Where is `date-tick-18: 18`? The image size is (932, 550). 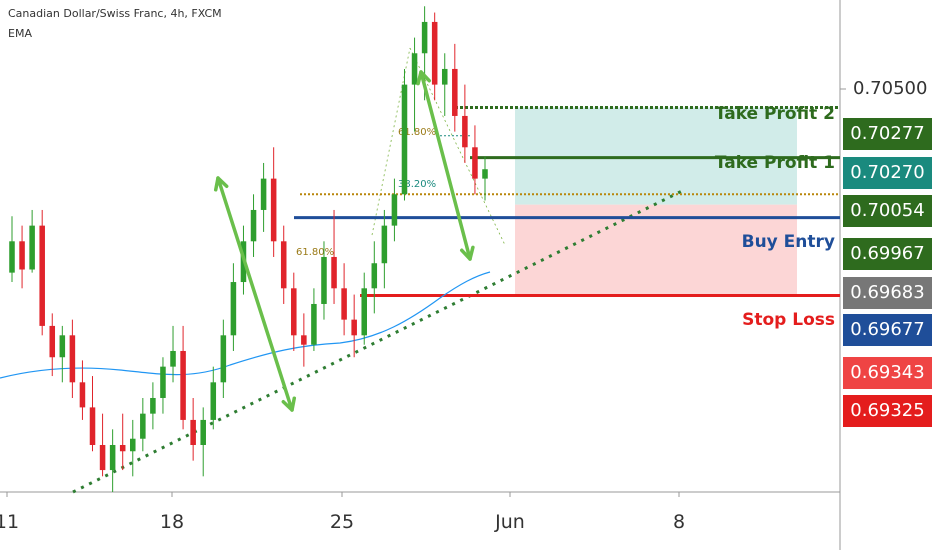
date-tick-18: 18 is located at coordinates (172, 522).